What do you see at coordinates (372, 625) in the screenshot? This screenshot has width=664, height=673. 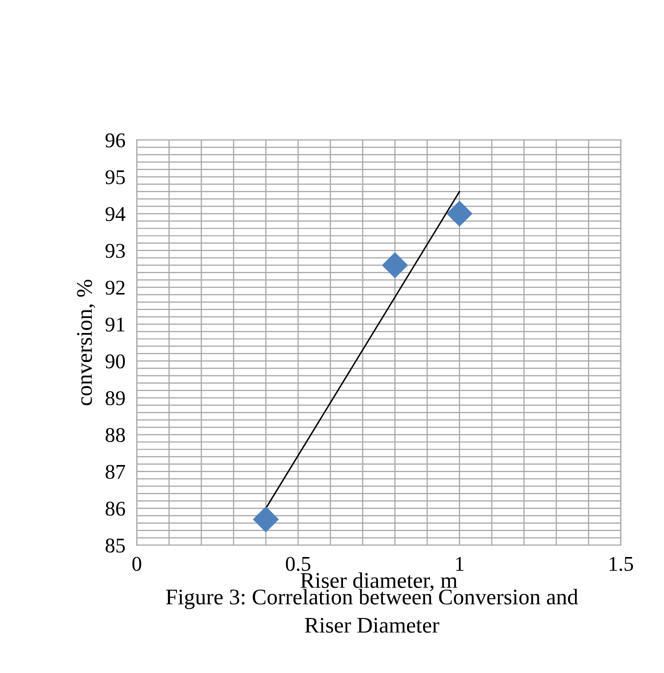 I see `text: Riser Diameter` at bounding box center [372, 625].